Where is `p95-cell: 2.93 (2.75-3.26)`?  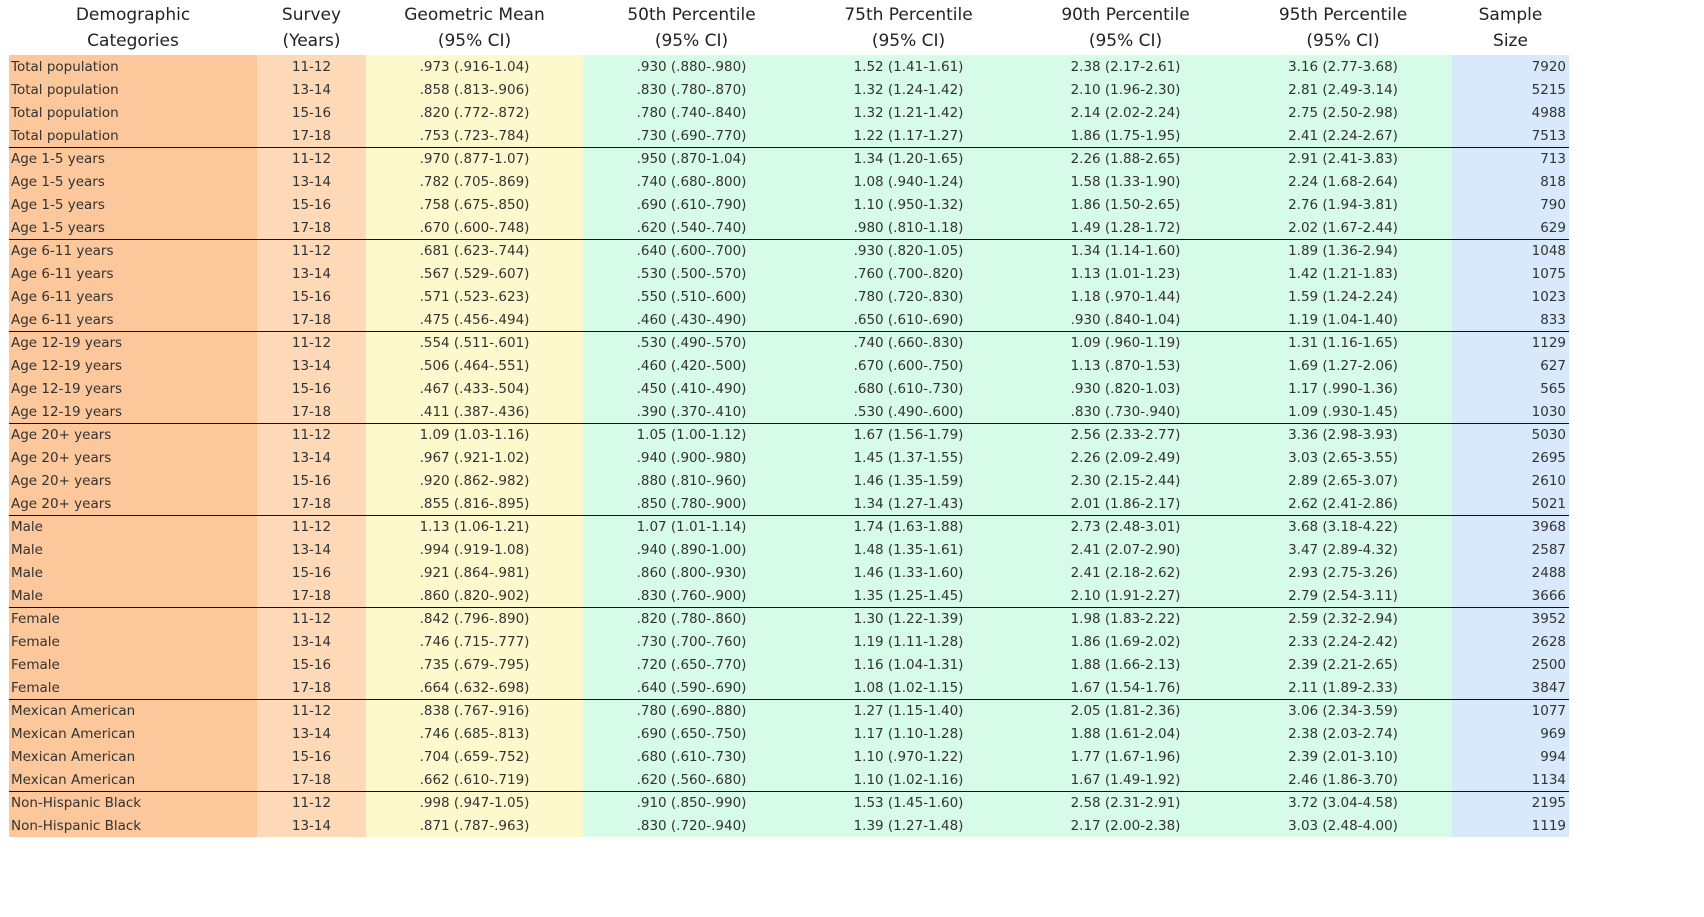 p95-cell: 2.93 (2.75-3.26) is located at coordinates (1343, 572).